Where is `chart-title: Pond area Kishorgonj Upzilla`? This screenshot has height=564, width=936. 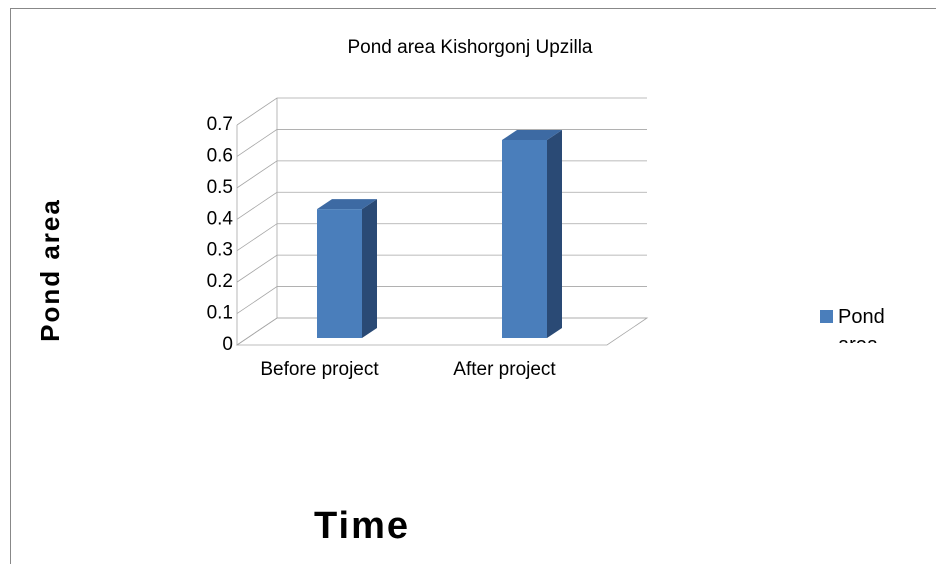
chart-title: Pond area Kishorgonj Upzilla is located at coordinates (469, 47).